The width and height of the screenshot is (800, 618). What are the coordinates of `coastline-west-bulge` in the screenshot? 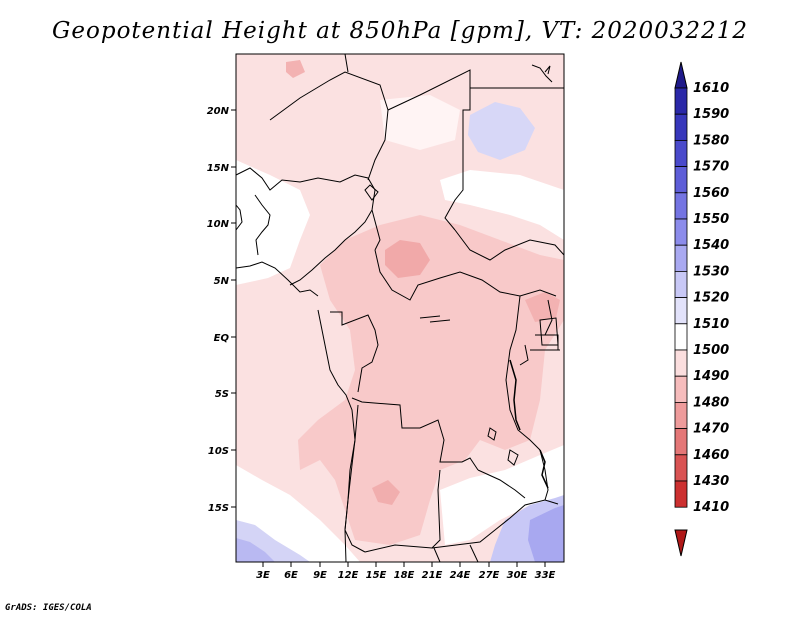 It's located at (239, 217).